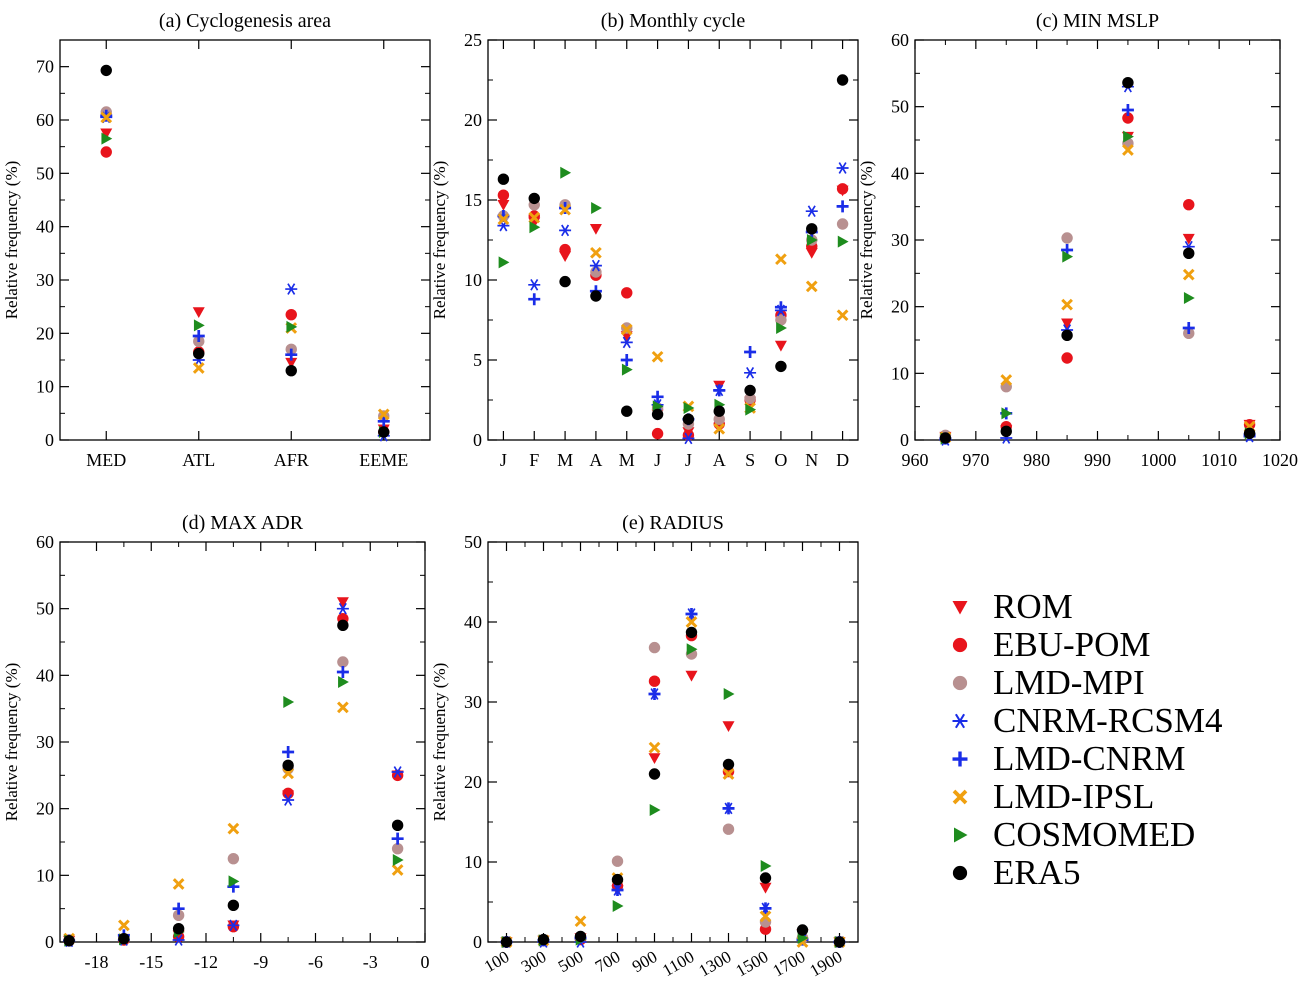 The width and height of the screenshot is (1309, 992). What do you see at coordinates (473, 40) in the screenshot?
I see `y-tick-label: 25` at bounding box center [473, 40].